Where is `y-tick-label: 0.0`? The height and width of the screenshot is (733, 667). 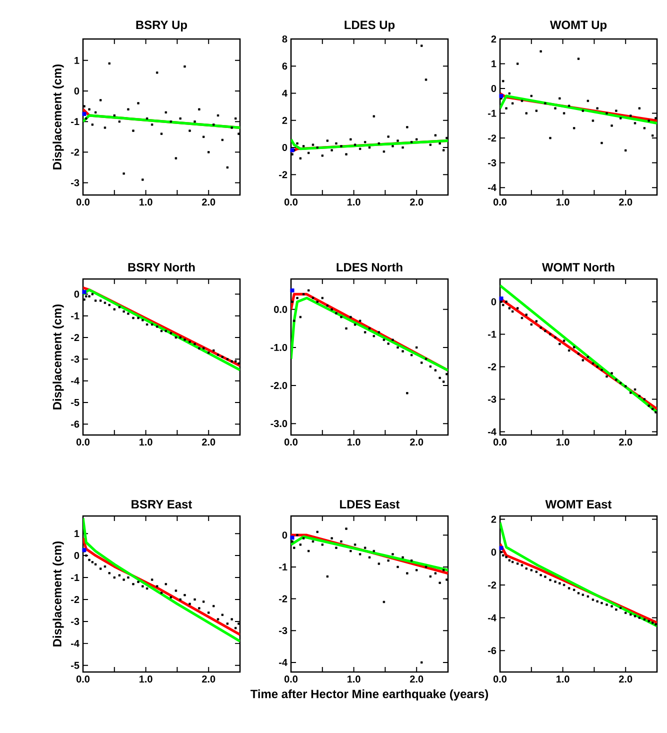
y-tick-label: 0.0 is located at coordinates (281, 309).